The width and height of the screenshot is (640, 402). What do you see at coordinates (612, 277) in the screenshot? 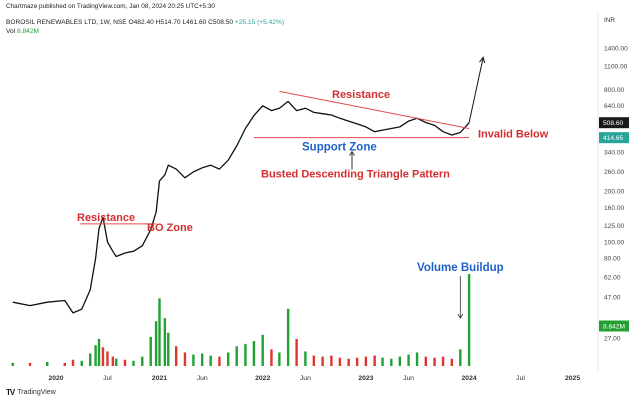
I see `y-tick-label: 62.00` at bounding box center [612, 277].